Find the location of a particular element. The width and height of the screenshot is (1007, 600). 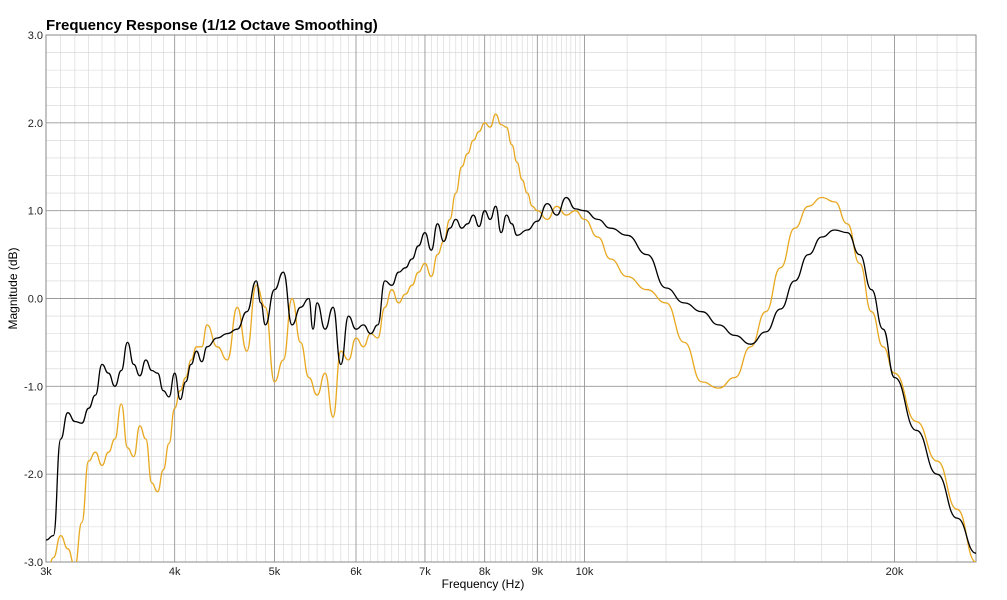

x-tick-label: 20k is located at coordinates (895, 572).